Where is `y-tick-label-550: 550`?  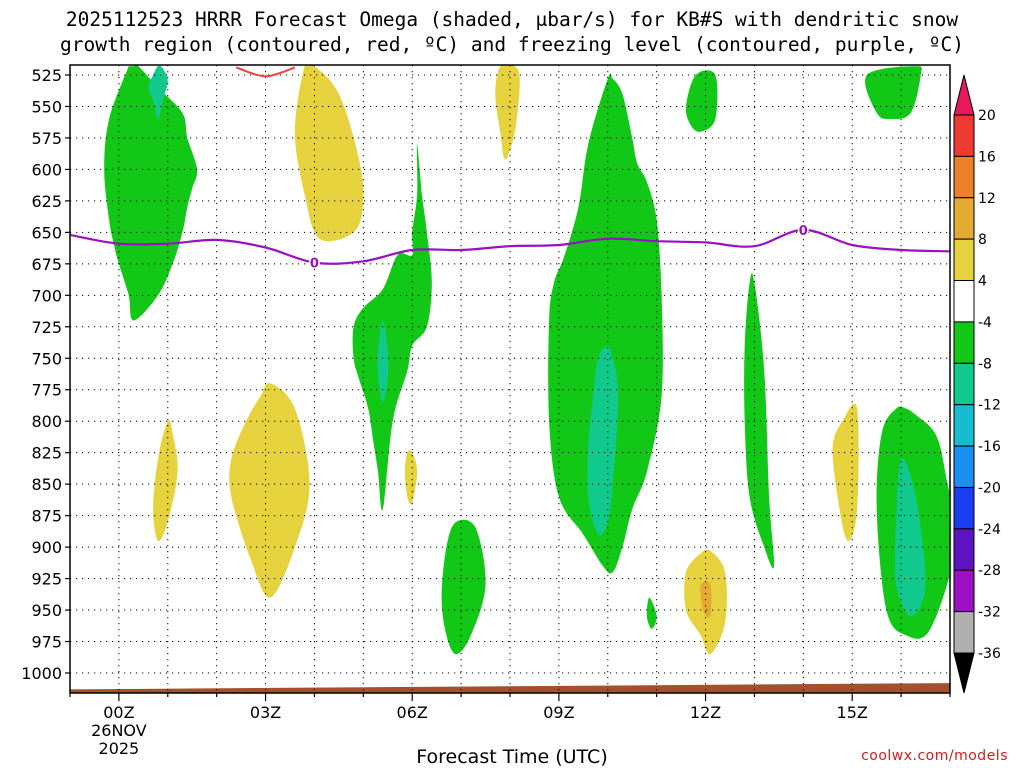
y-tick-label-550: 550 is located at coordinates (46, 106).